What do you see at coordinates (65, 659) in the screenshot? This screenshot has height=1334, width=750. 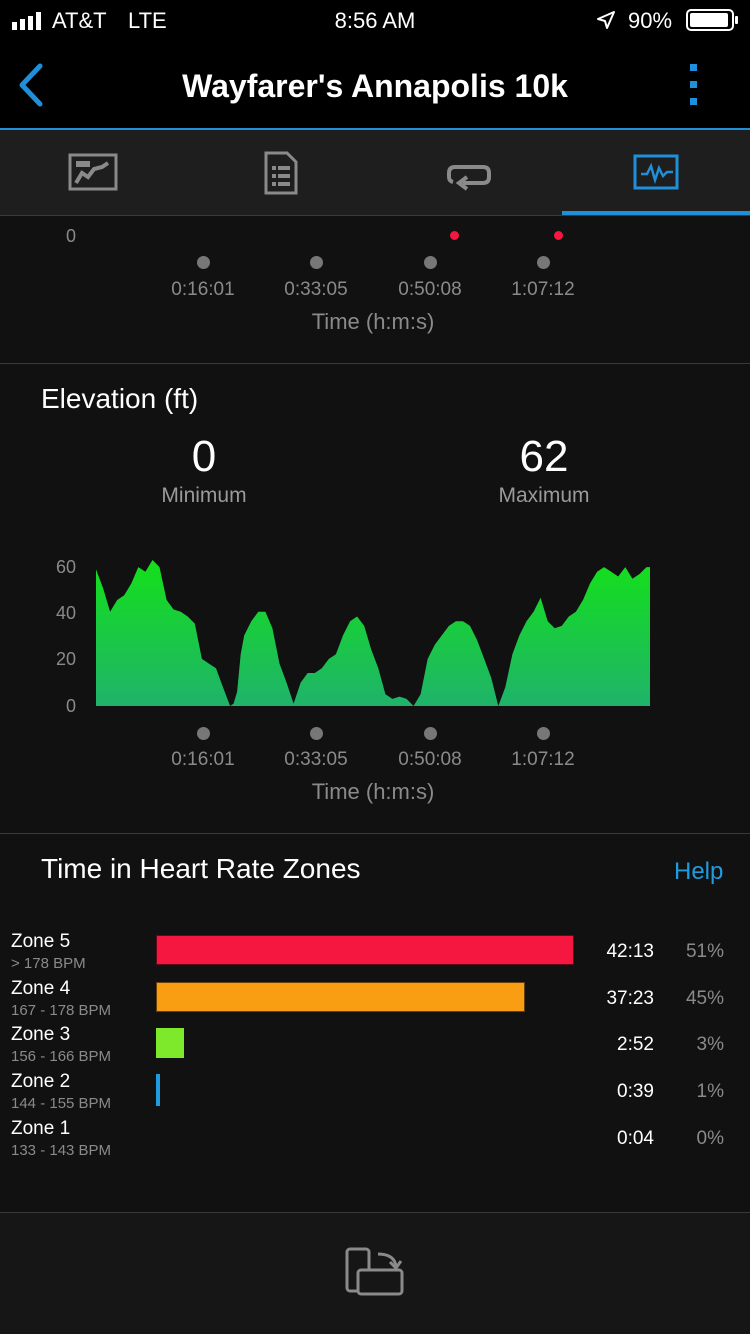 I see `y-tick-label: 20` at bounding box center [65, 659].